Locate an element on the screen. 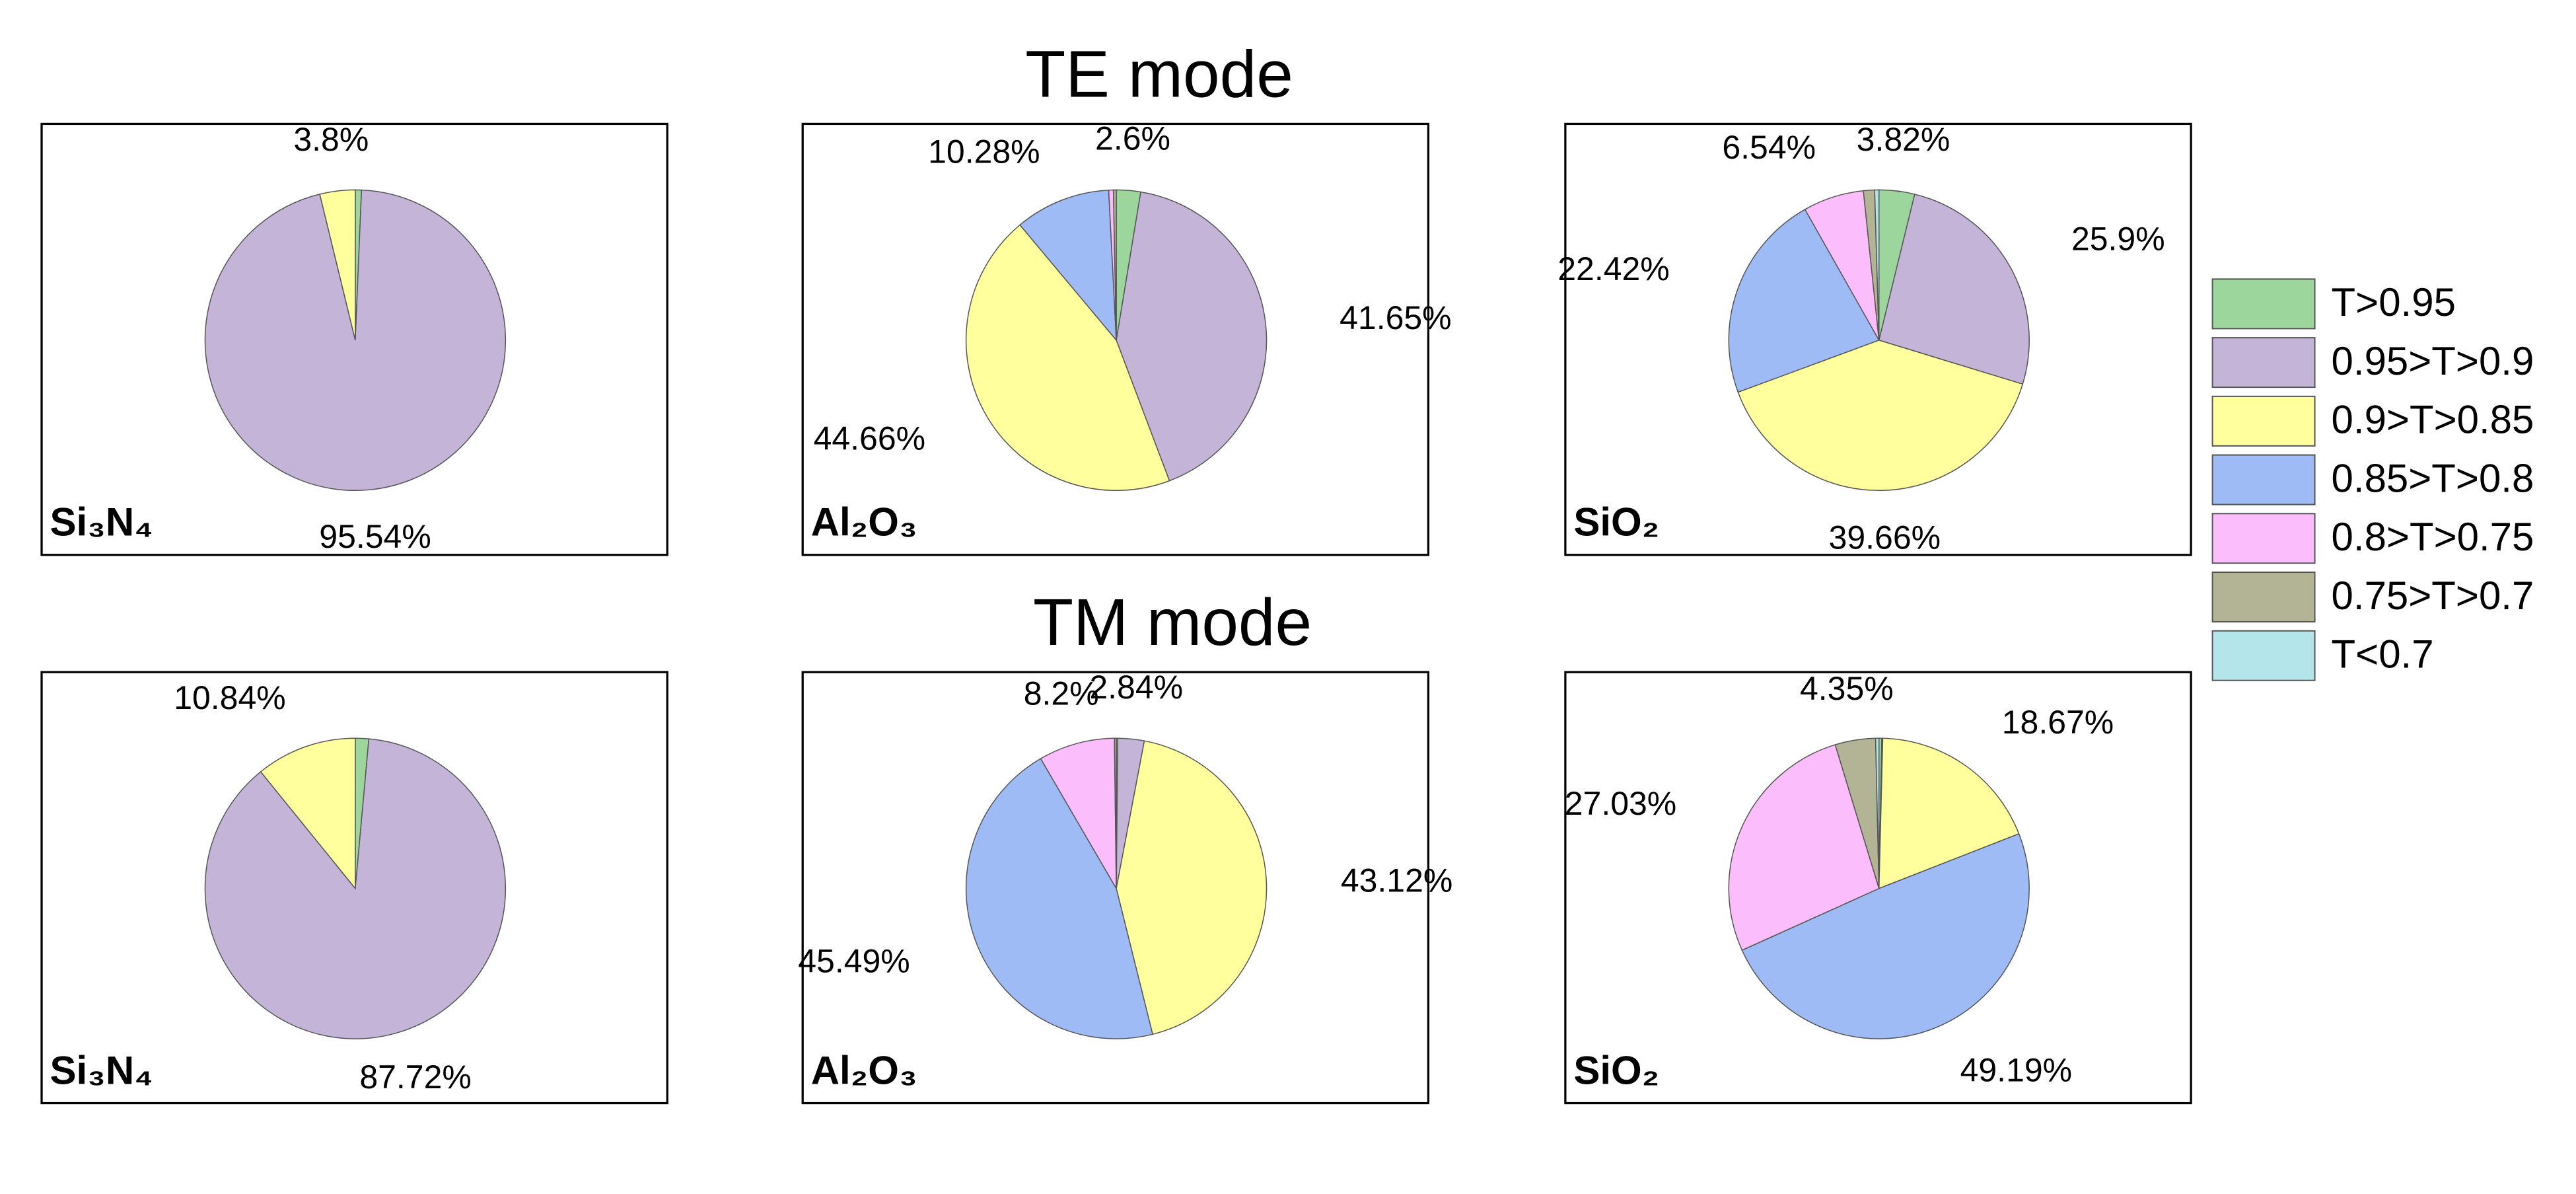 Image resolution: width=2576 pixels, height=1194 pixels. data-label: 41.65% is located at coordinates (1396, 317).